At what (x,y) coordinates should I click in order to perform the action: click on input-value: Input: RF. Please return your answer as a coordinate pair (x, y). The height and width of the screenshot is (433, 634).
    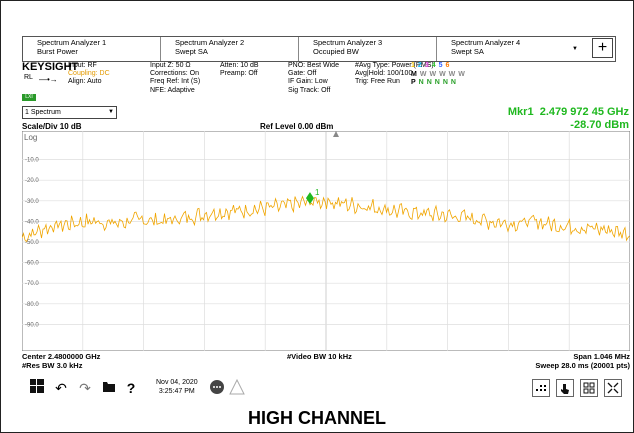
    Looking at the image, I should click on (82, 65).